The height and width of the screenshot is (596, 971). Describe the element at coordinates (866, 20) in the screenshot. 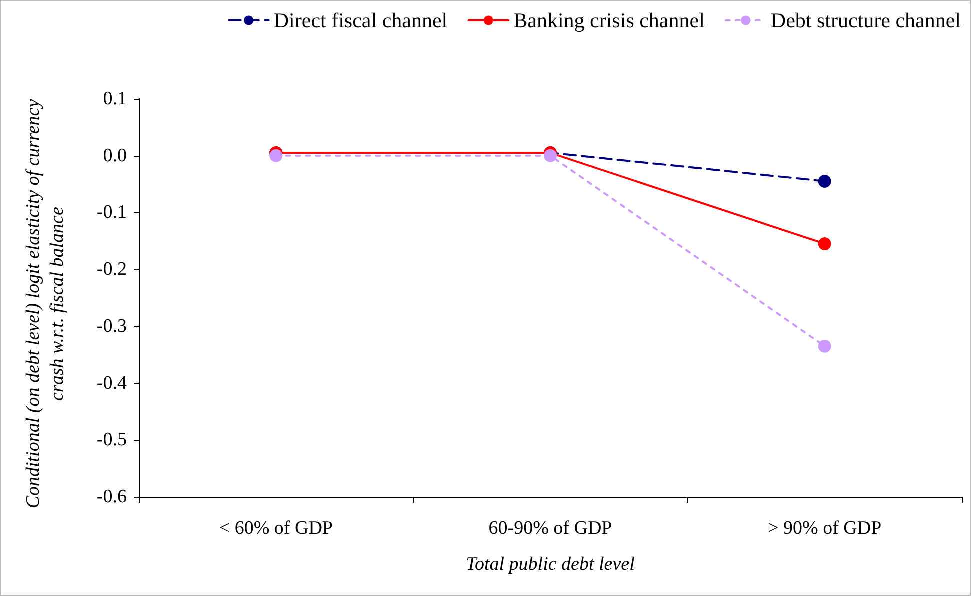

I see `legend-label: Debt structure channel` at that location.